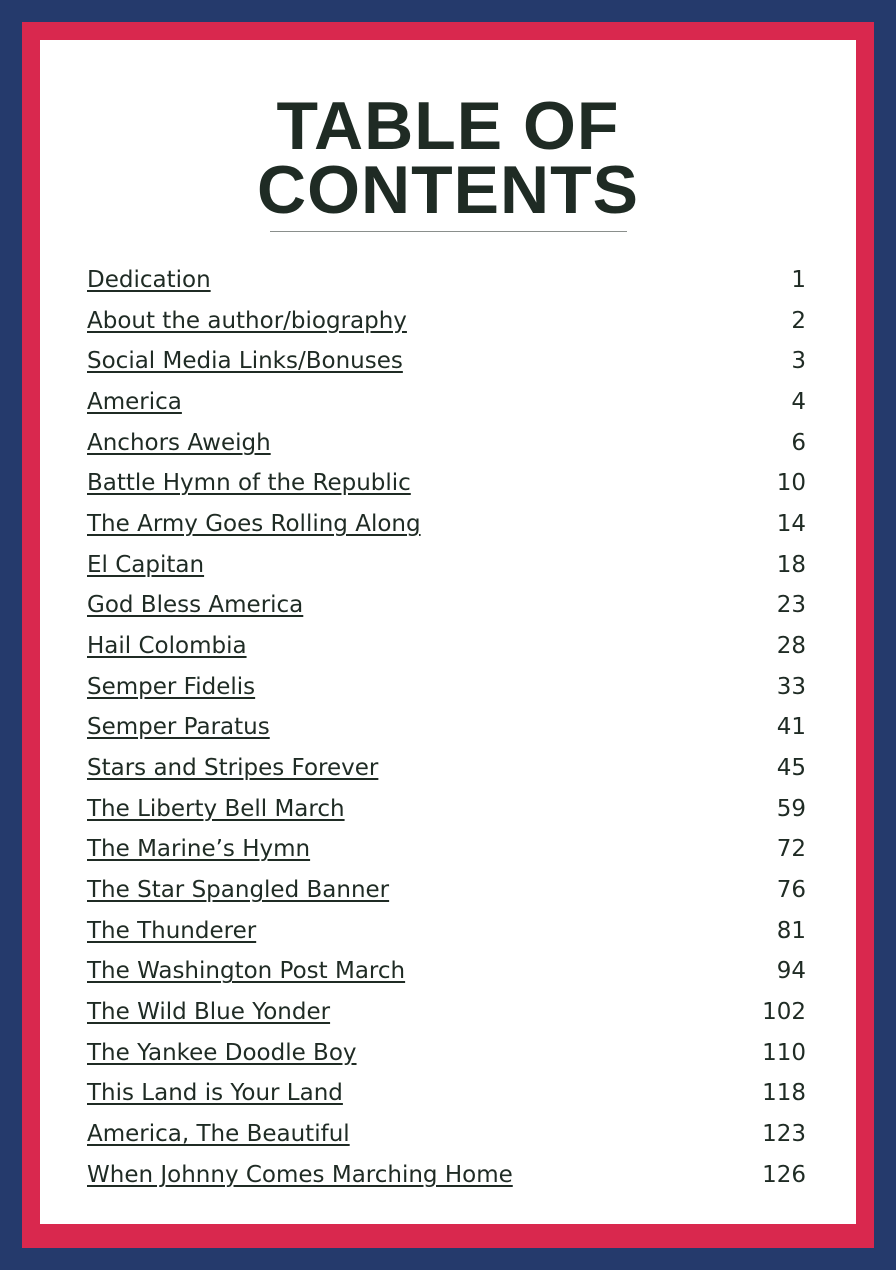 Image resolution: width=896 pixels, height=1270 pixels. I want to click on toc-link: Semper Paratus, so click(178, 727).